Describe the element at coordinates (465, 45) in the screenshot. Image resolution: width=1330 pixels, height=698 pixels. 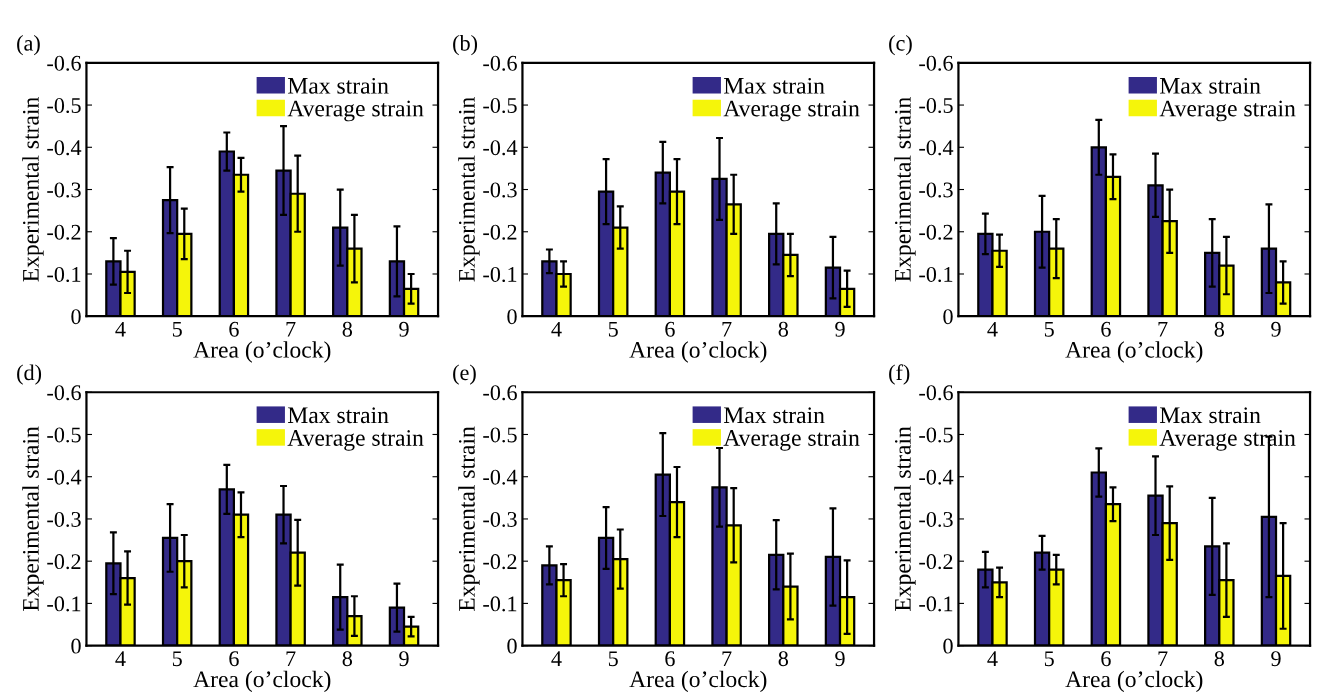
I see `chart-title: (b)` at that location.